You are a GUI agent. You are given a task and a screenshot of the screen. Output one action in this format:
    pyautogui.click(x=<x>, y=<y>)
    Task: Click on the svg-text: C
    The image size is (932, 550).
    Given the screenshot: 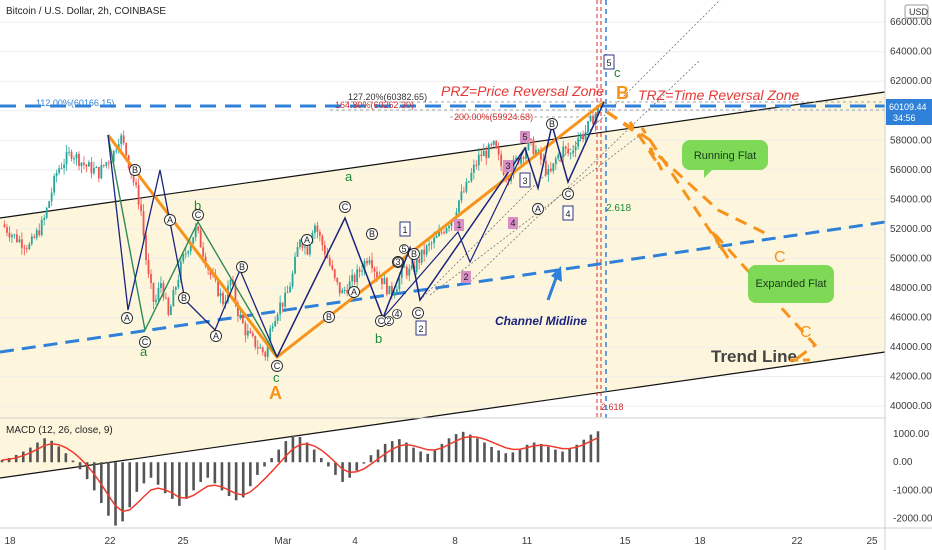 What is the action you would take?
    pyautogui.click(x=381, y=321)
    